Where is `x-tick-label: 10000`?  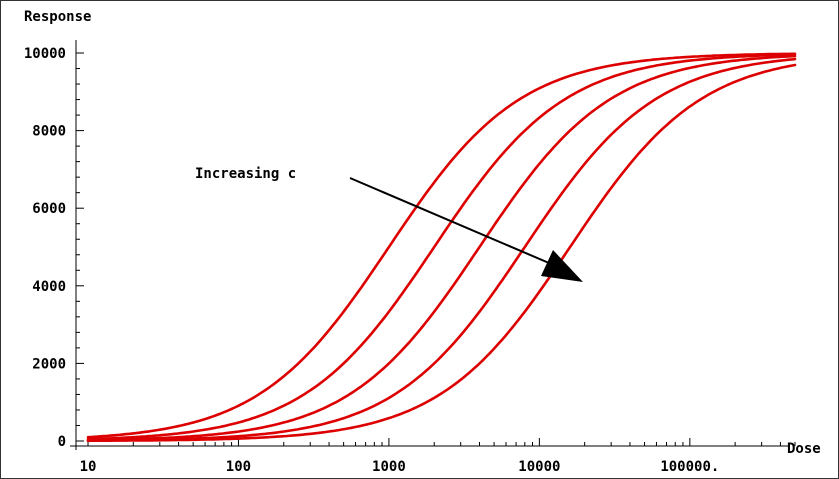 x-tick-label: 10000 is located at coordinates (539, 467).